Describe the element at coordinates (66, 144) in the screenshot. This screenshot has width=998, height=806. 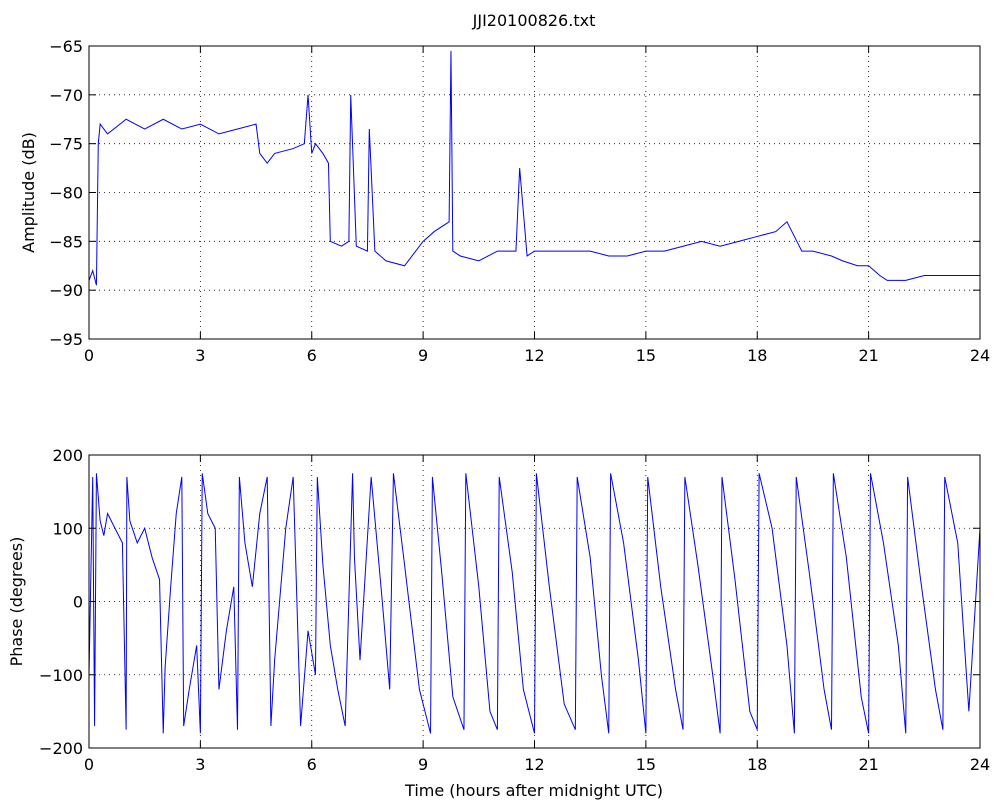
I see `amplitude-ytick-label-4: −75` at that location.